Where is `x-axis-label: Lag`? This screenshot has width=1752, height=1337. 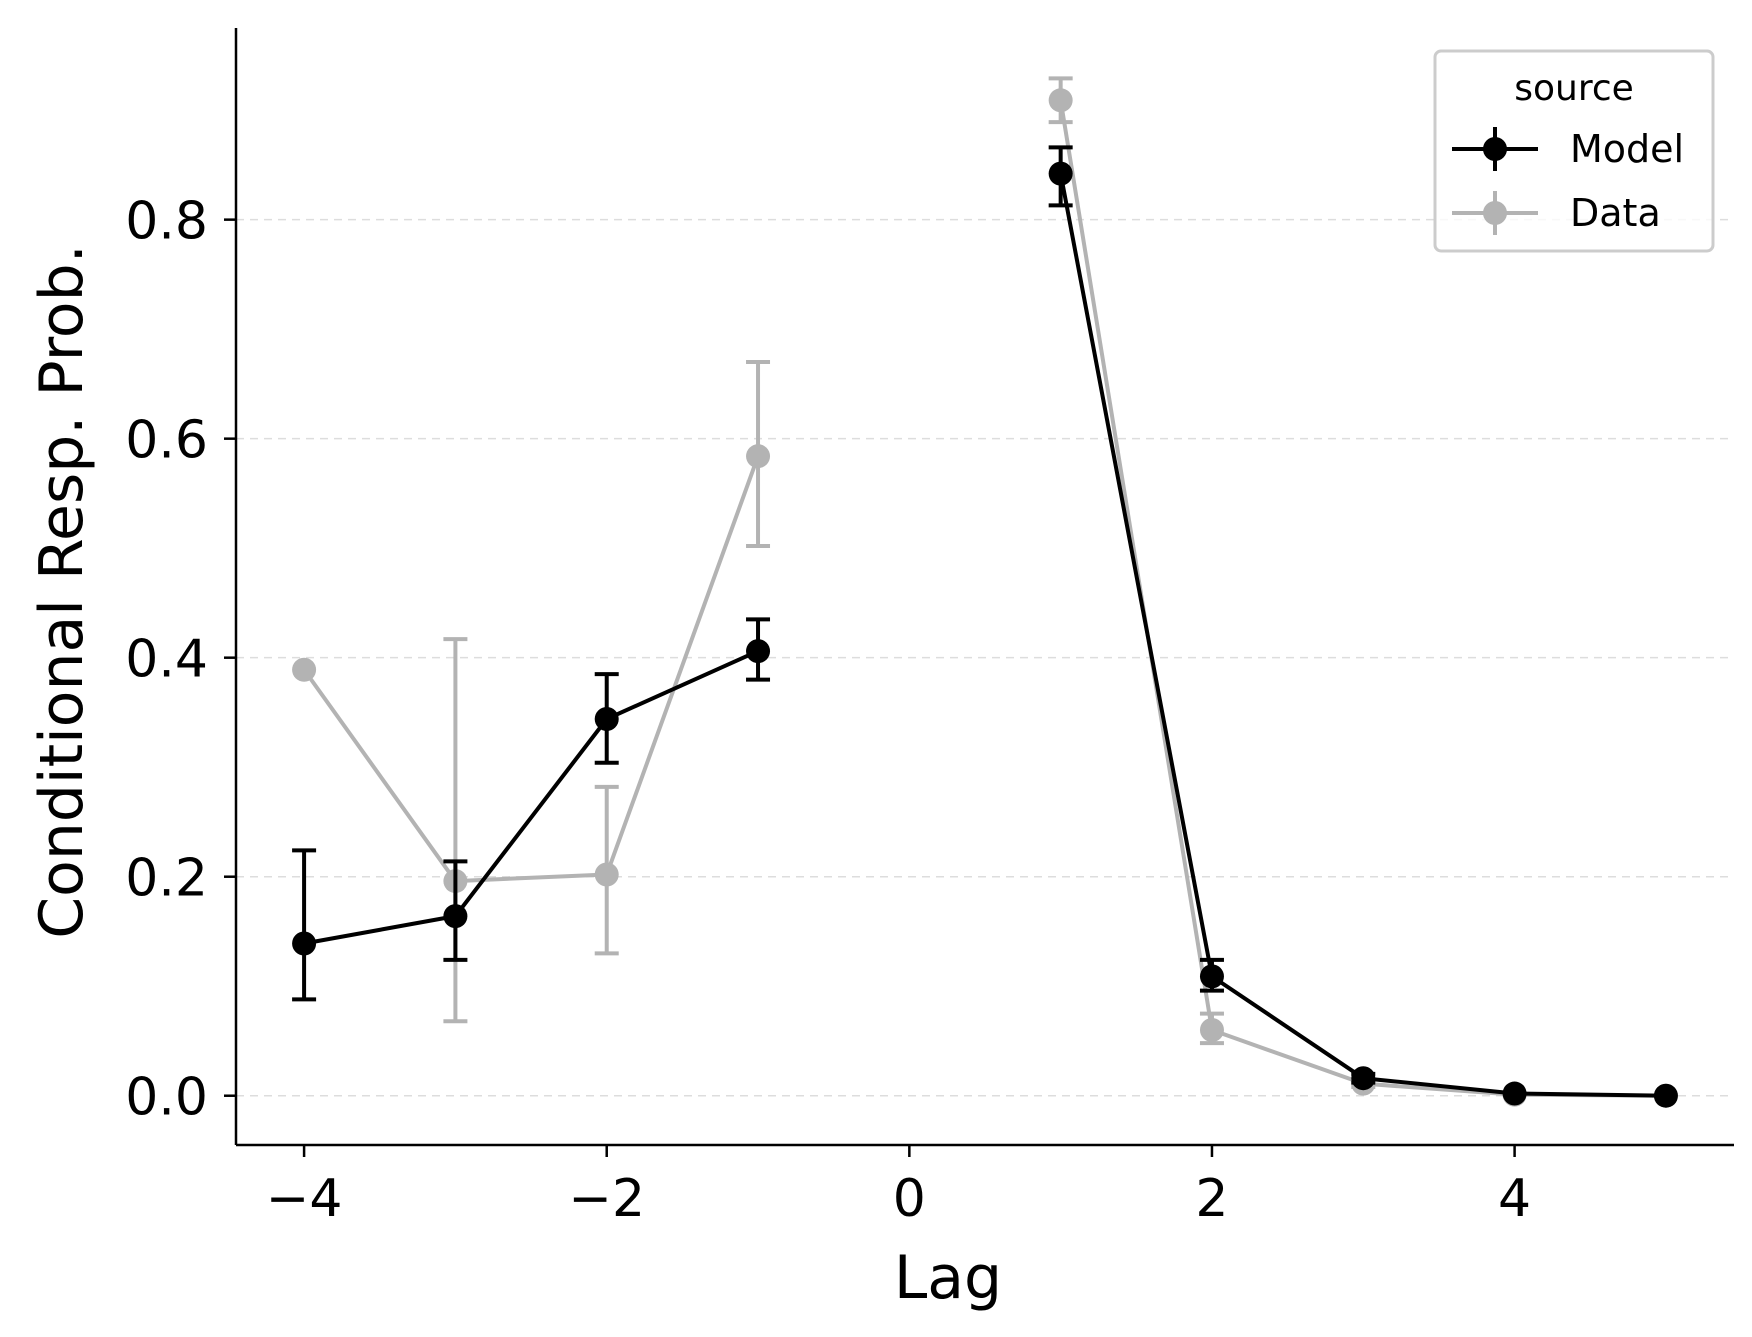
x-axis-label: Lag is located at coordinates (948, 1278).